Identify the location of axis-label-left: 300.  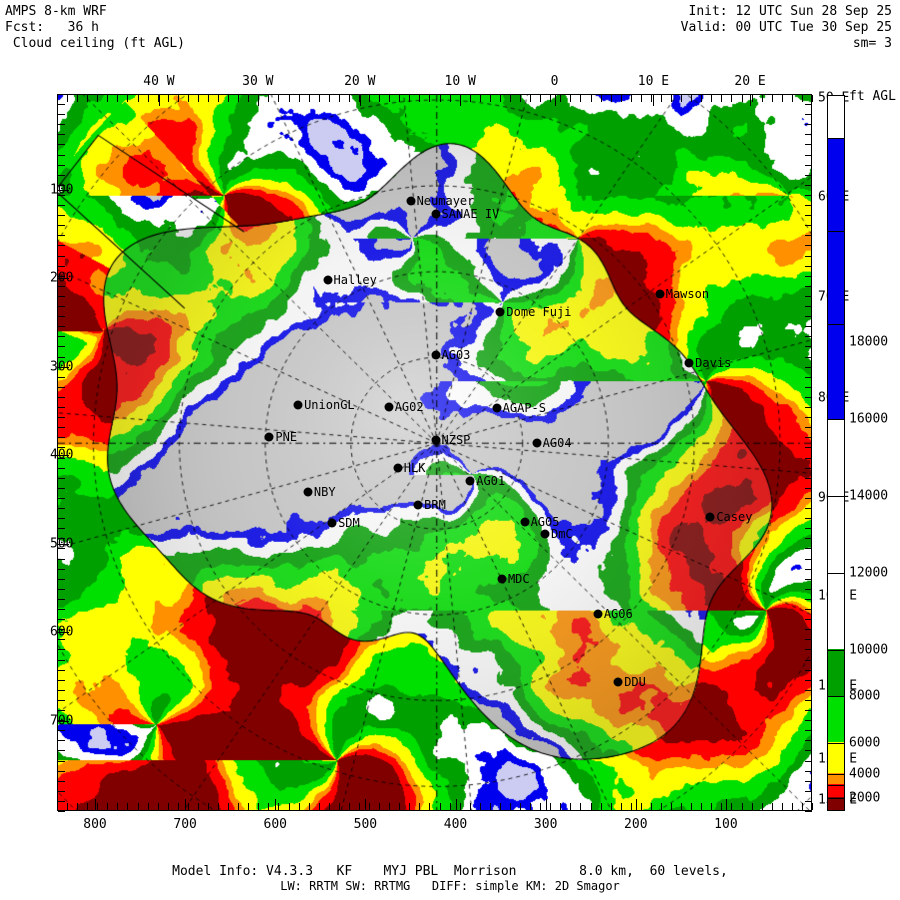
(62, 367).